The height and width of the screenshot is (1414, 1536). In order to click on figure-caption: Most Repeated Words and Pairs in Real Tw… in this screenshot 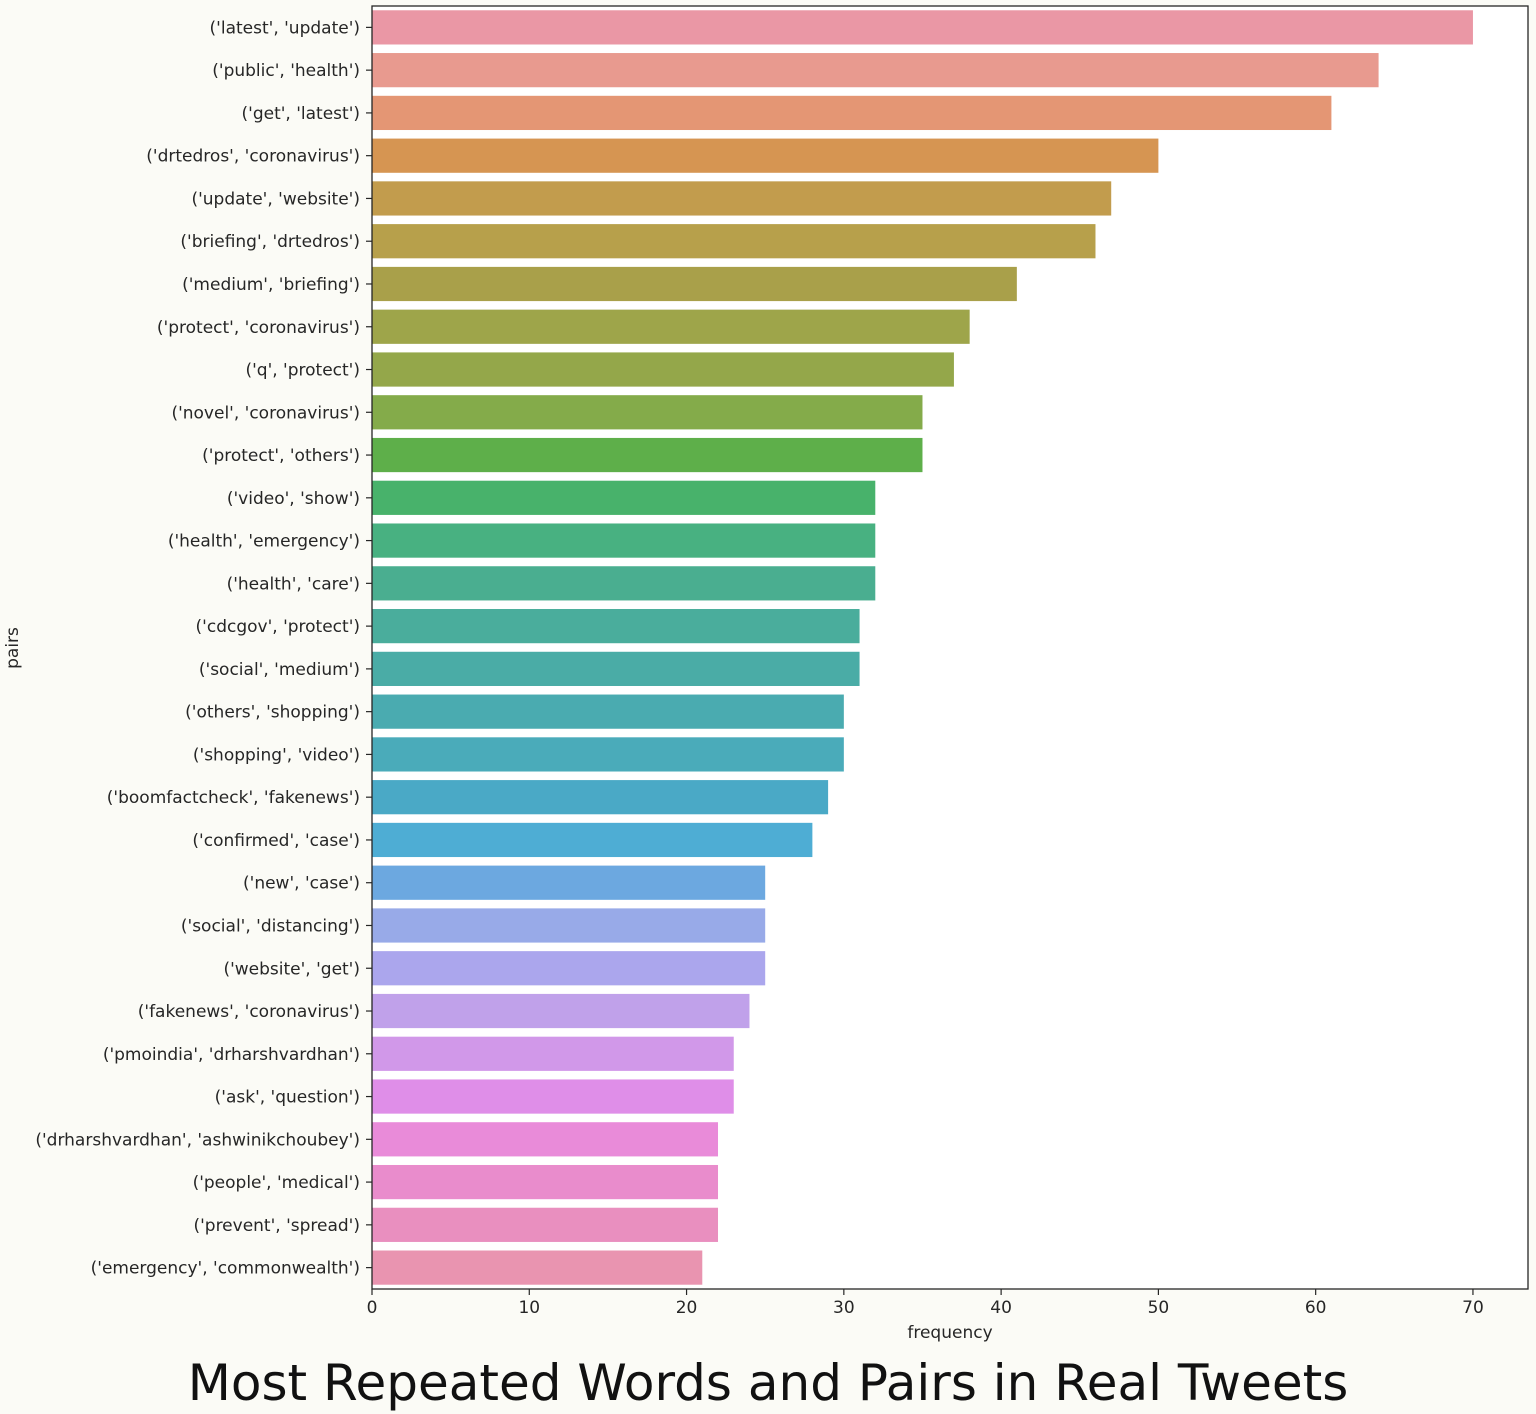, I will do `click(768, 1383)`.